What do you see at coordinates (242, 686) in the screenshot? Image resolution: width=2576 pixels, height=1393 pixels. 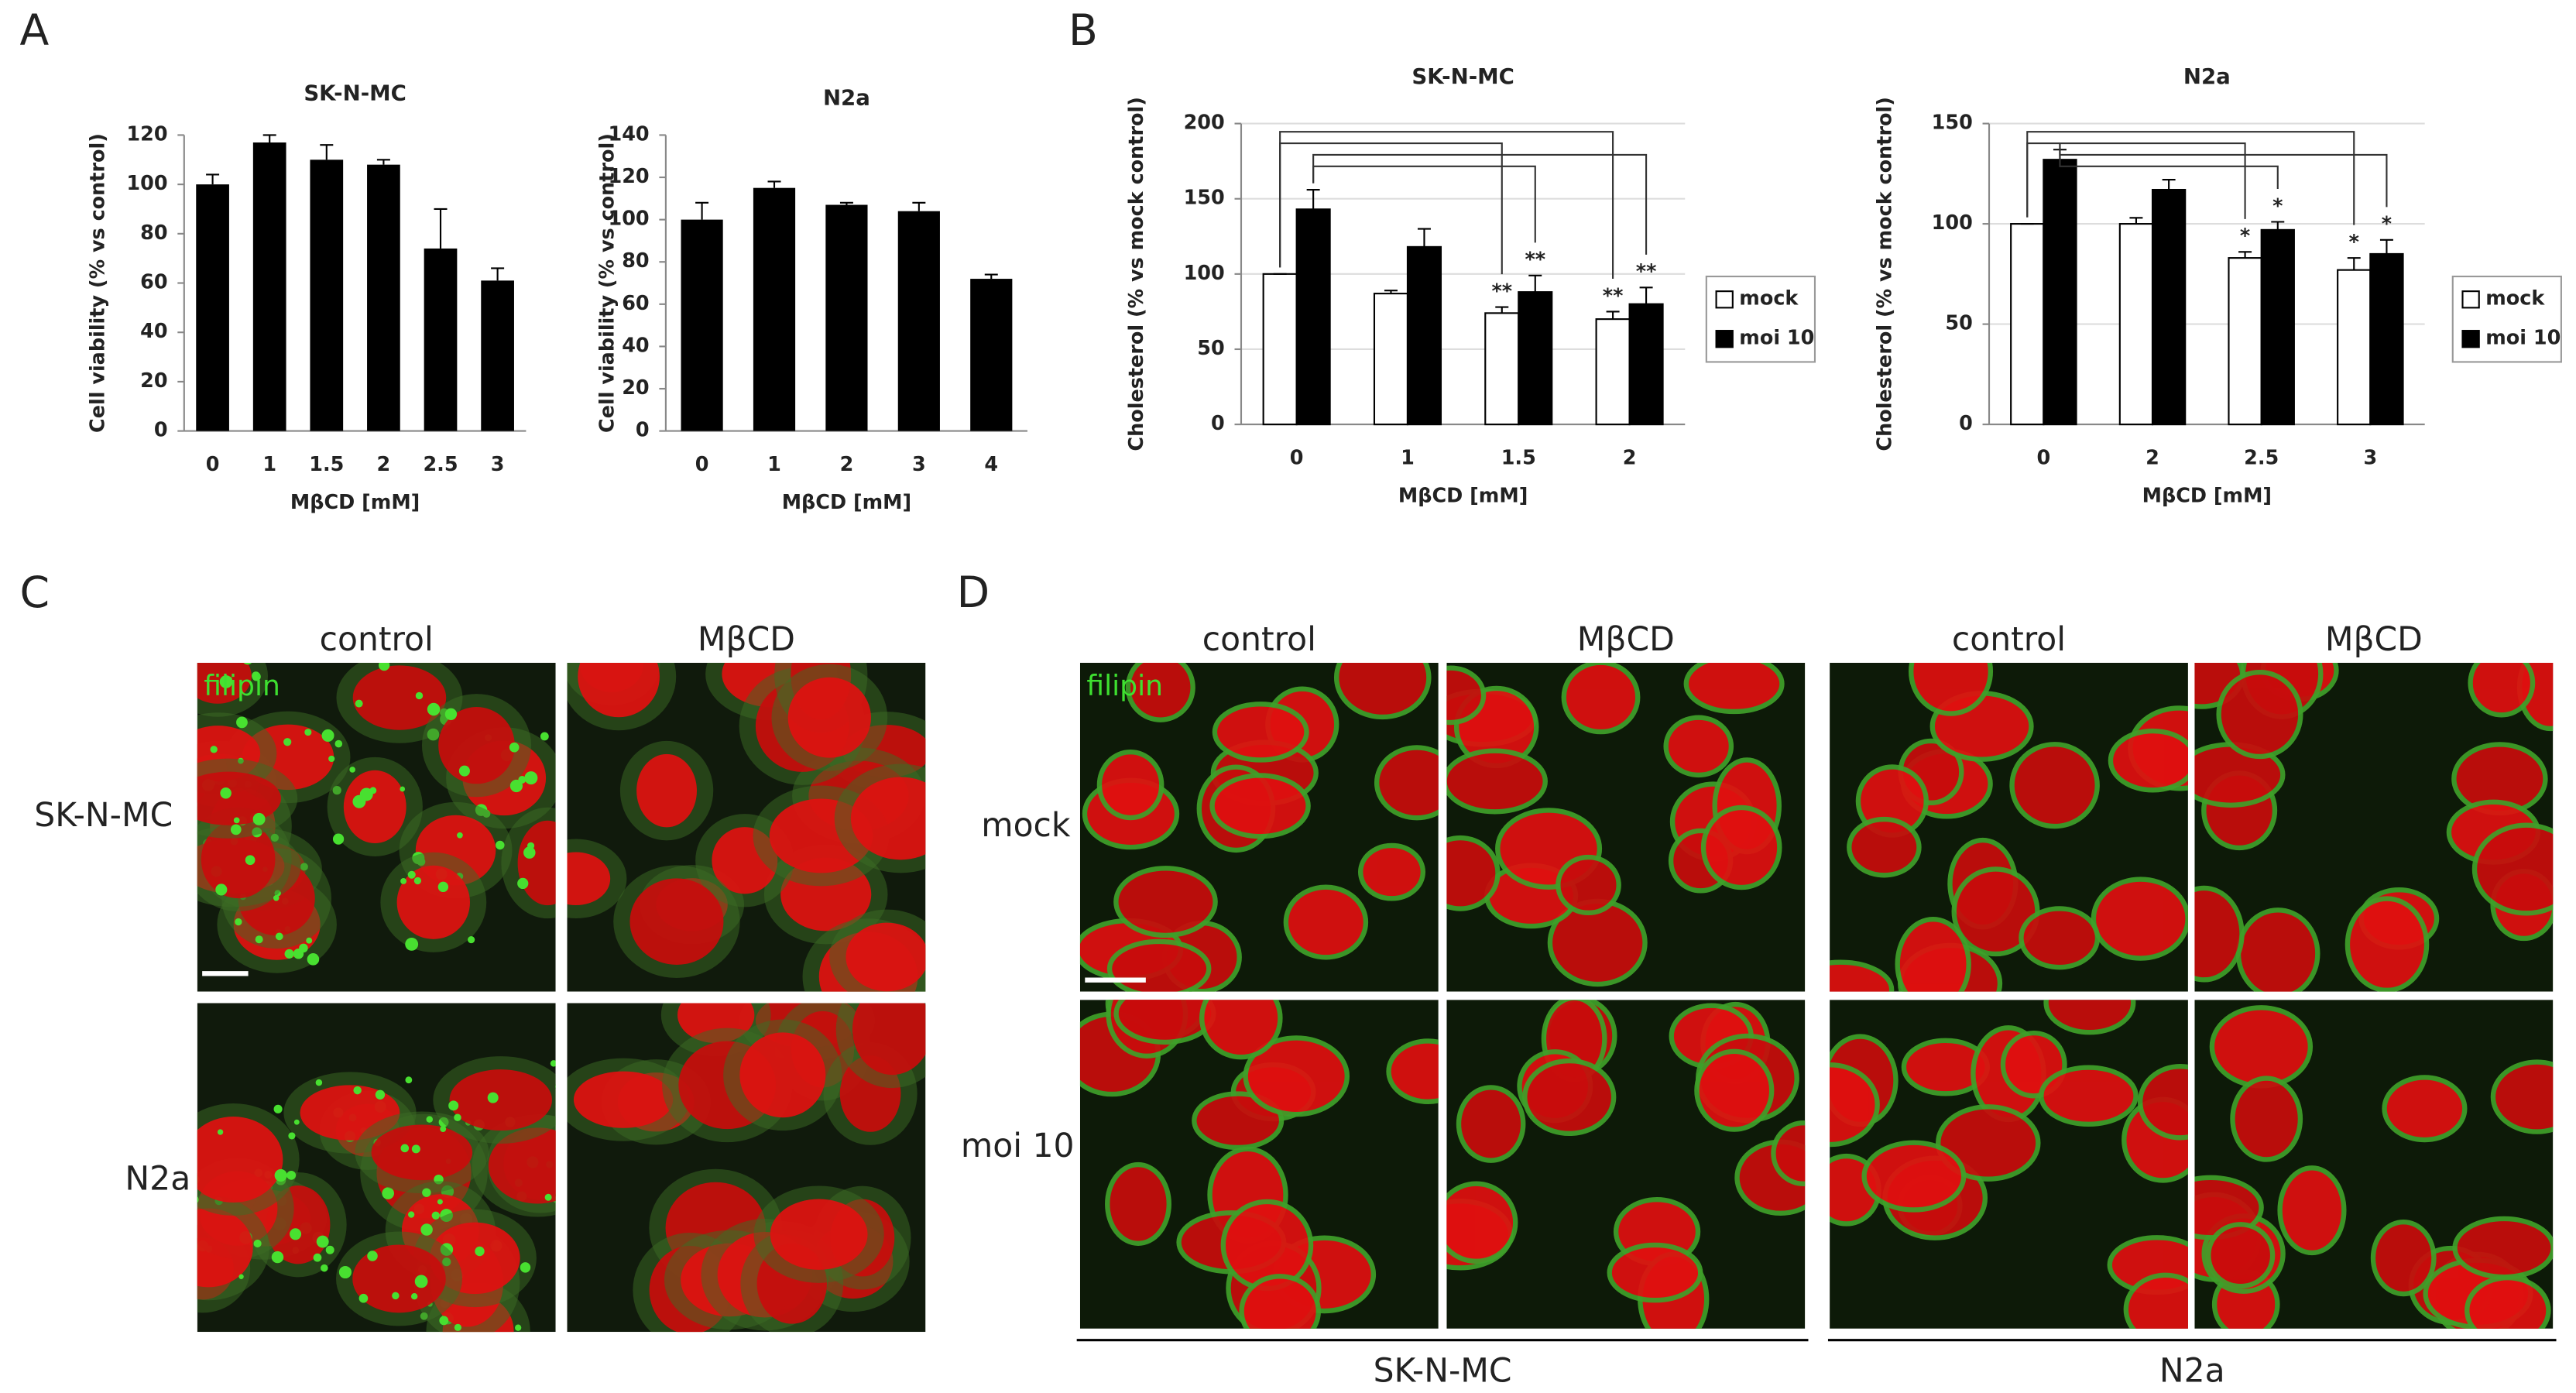 I see `stain-label: filipin` at bounding box center [242, 686].